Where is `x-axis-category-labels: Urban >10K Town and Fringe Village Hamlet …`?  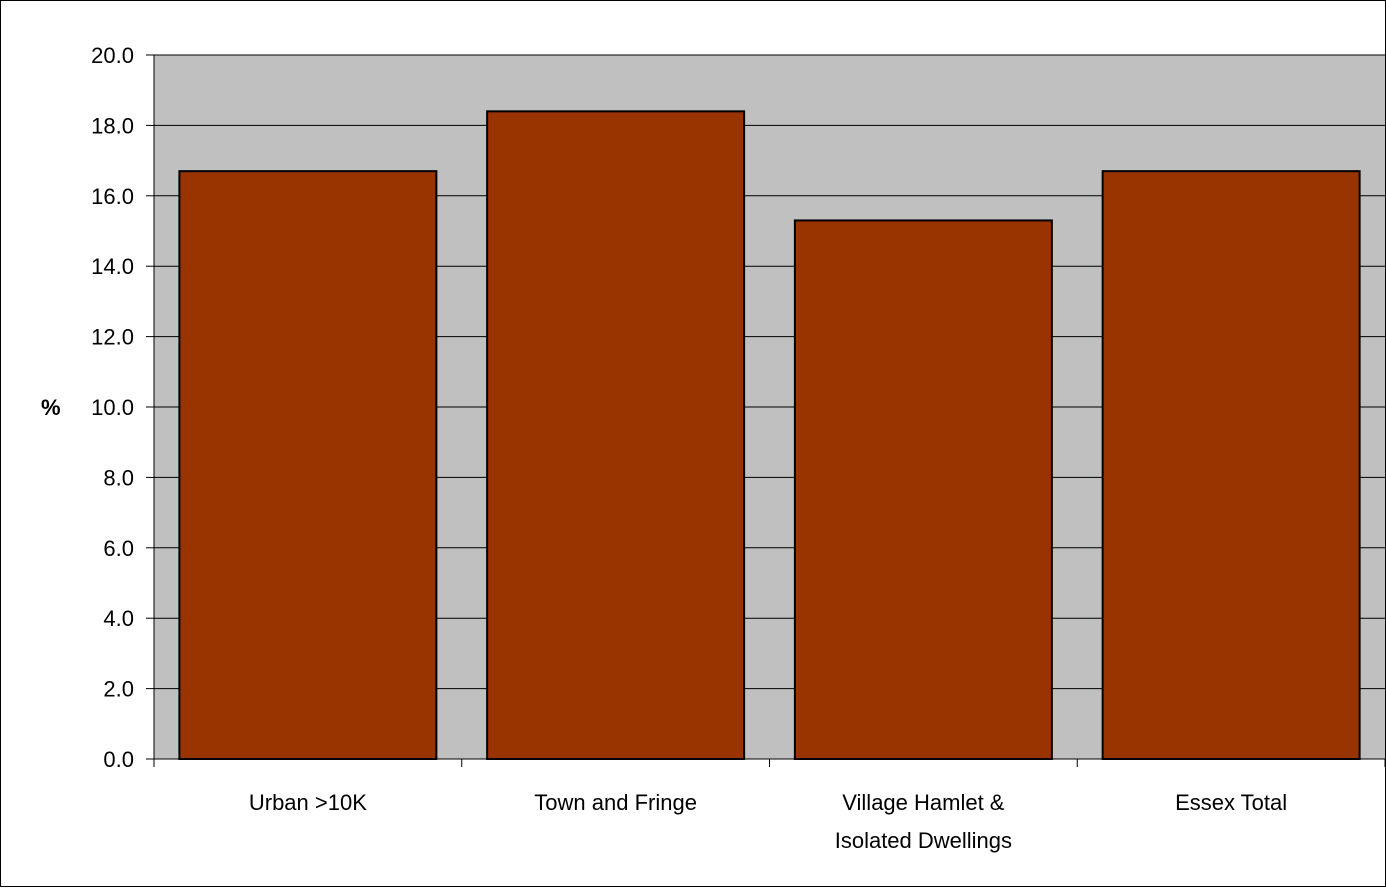
x-axis-category-labels: Urban >10K Town and Fringe Village Hamlet … is located at coordinates (768, 821).